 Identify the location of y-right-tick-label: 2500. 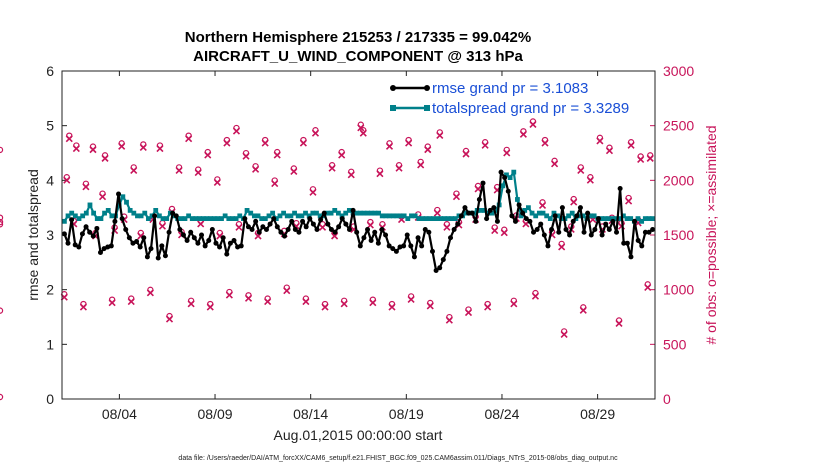
(678, 126).